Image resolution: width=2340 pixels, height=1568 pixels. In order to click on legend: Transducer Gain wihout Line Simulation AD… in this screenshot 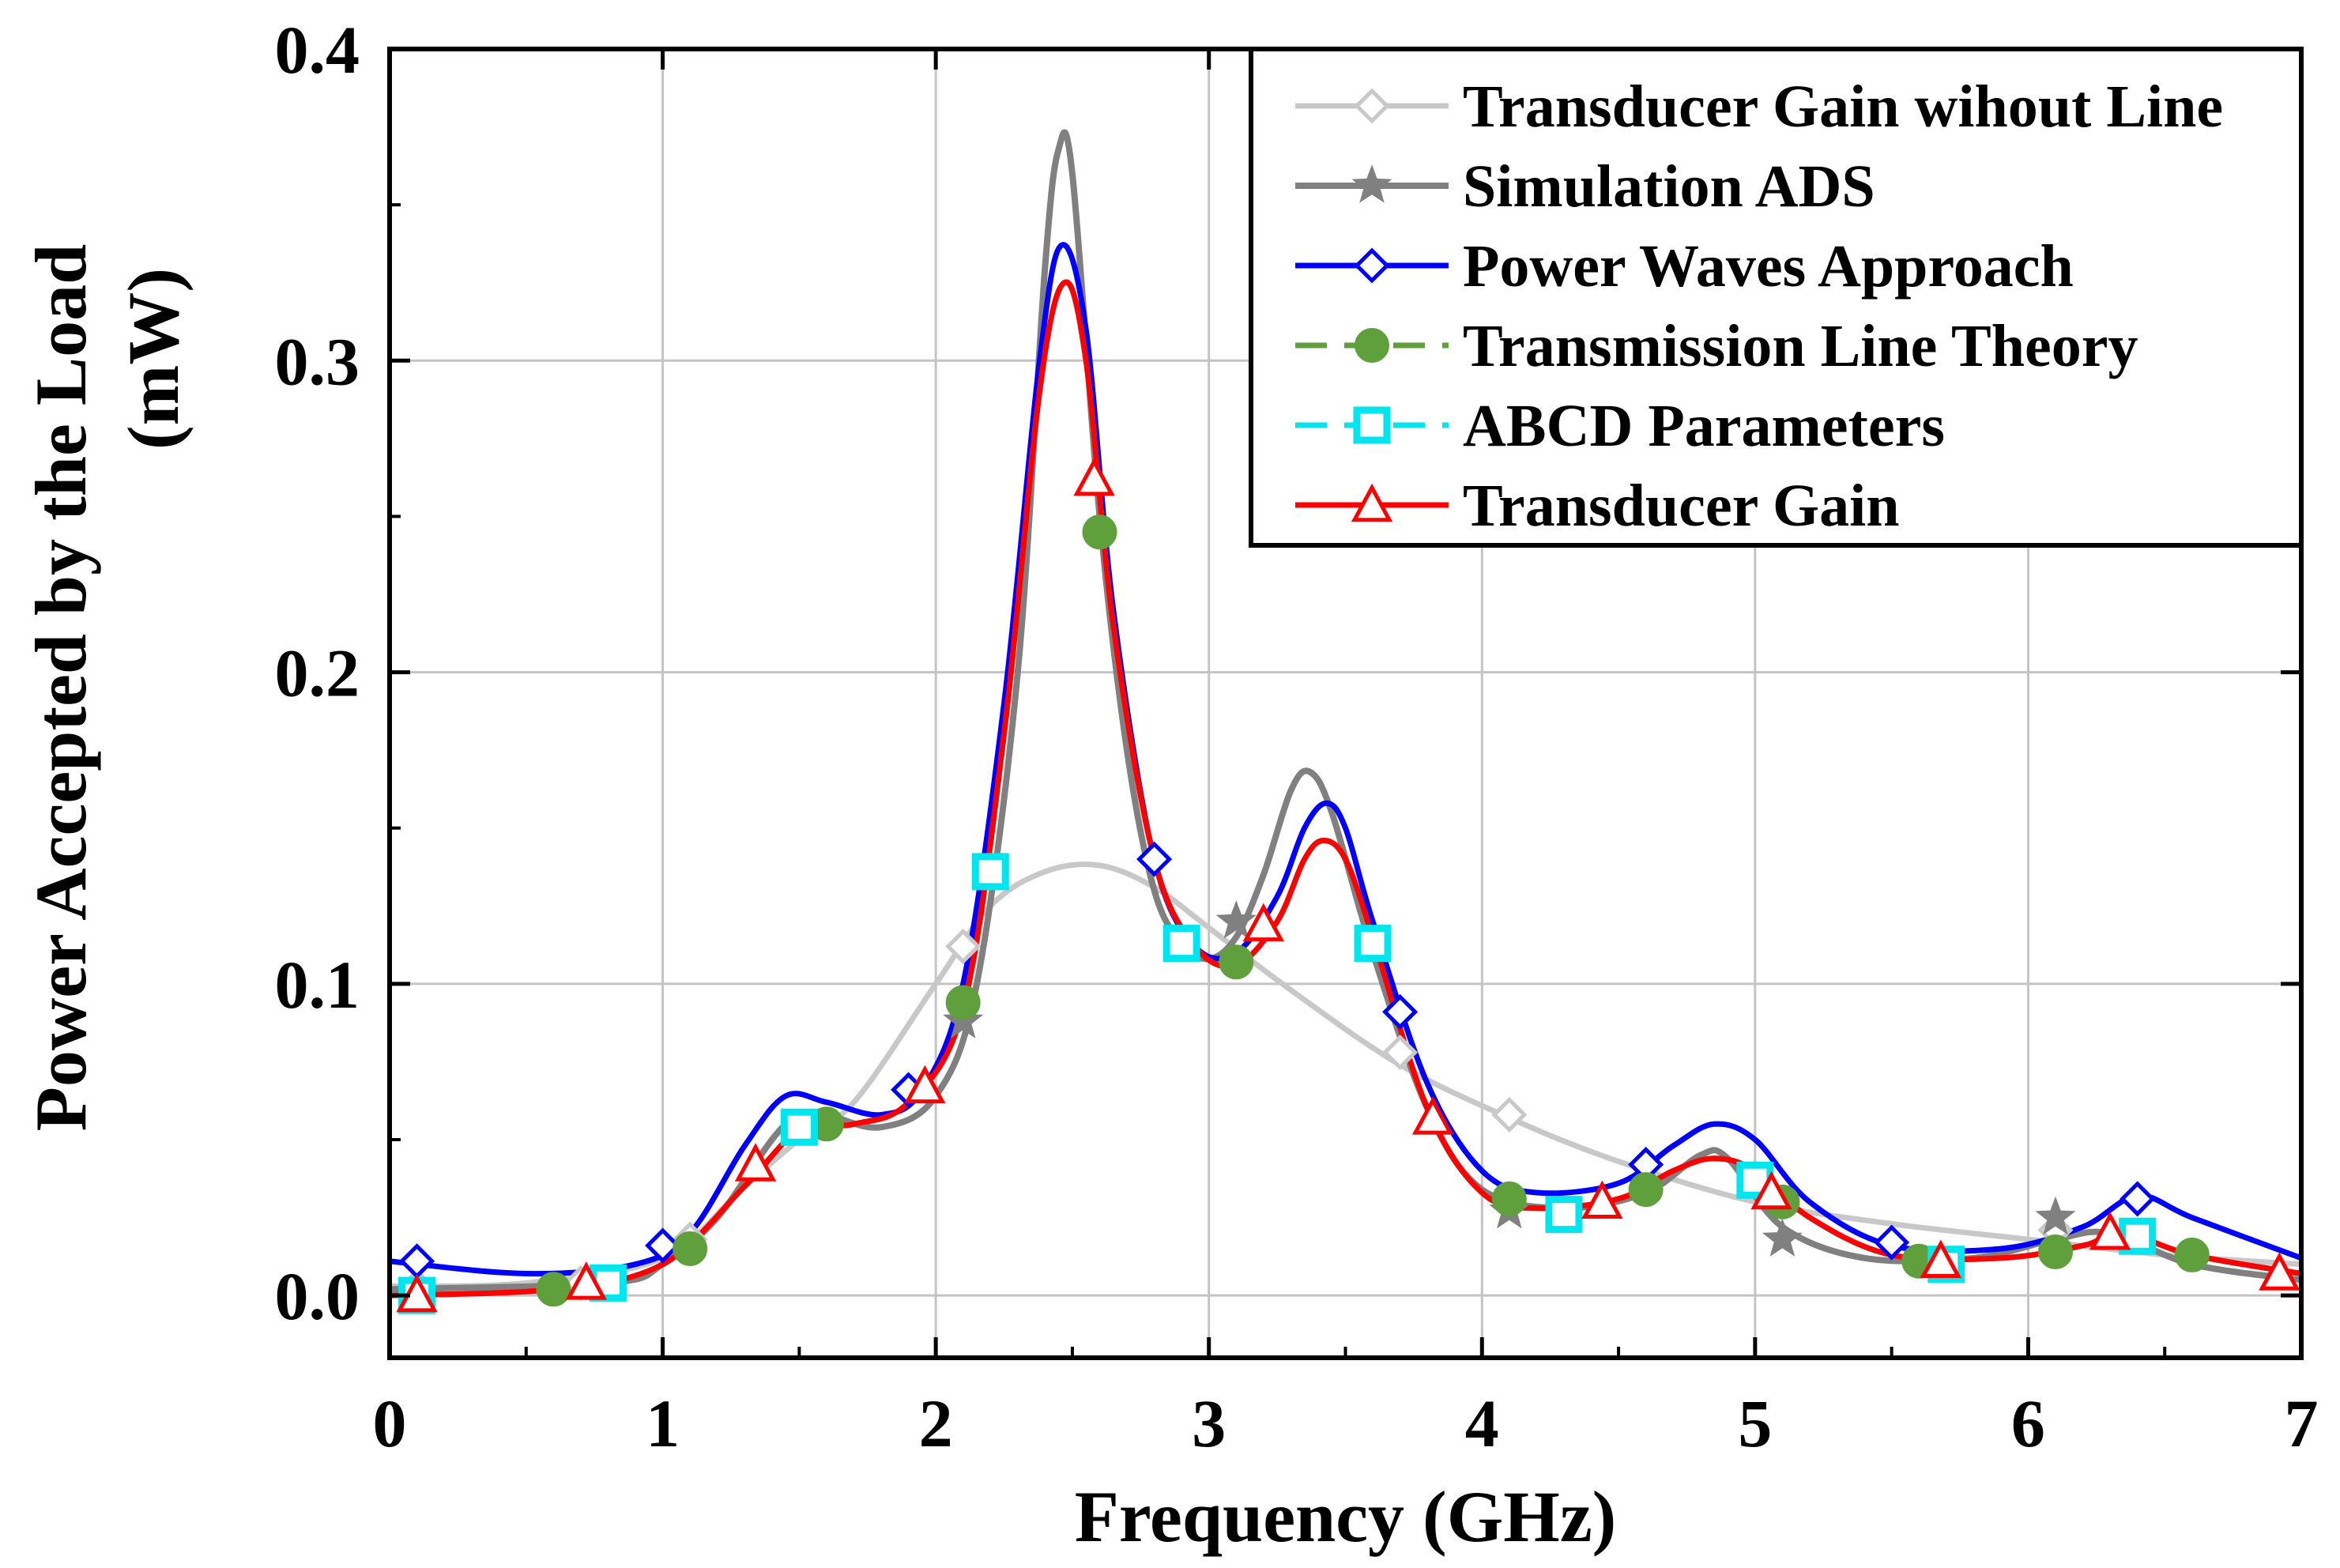, I will do `click(1776, 297)`.